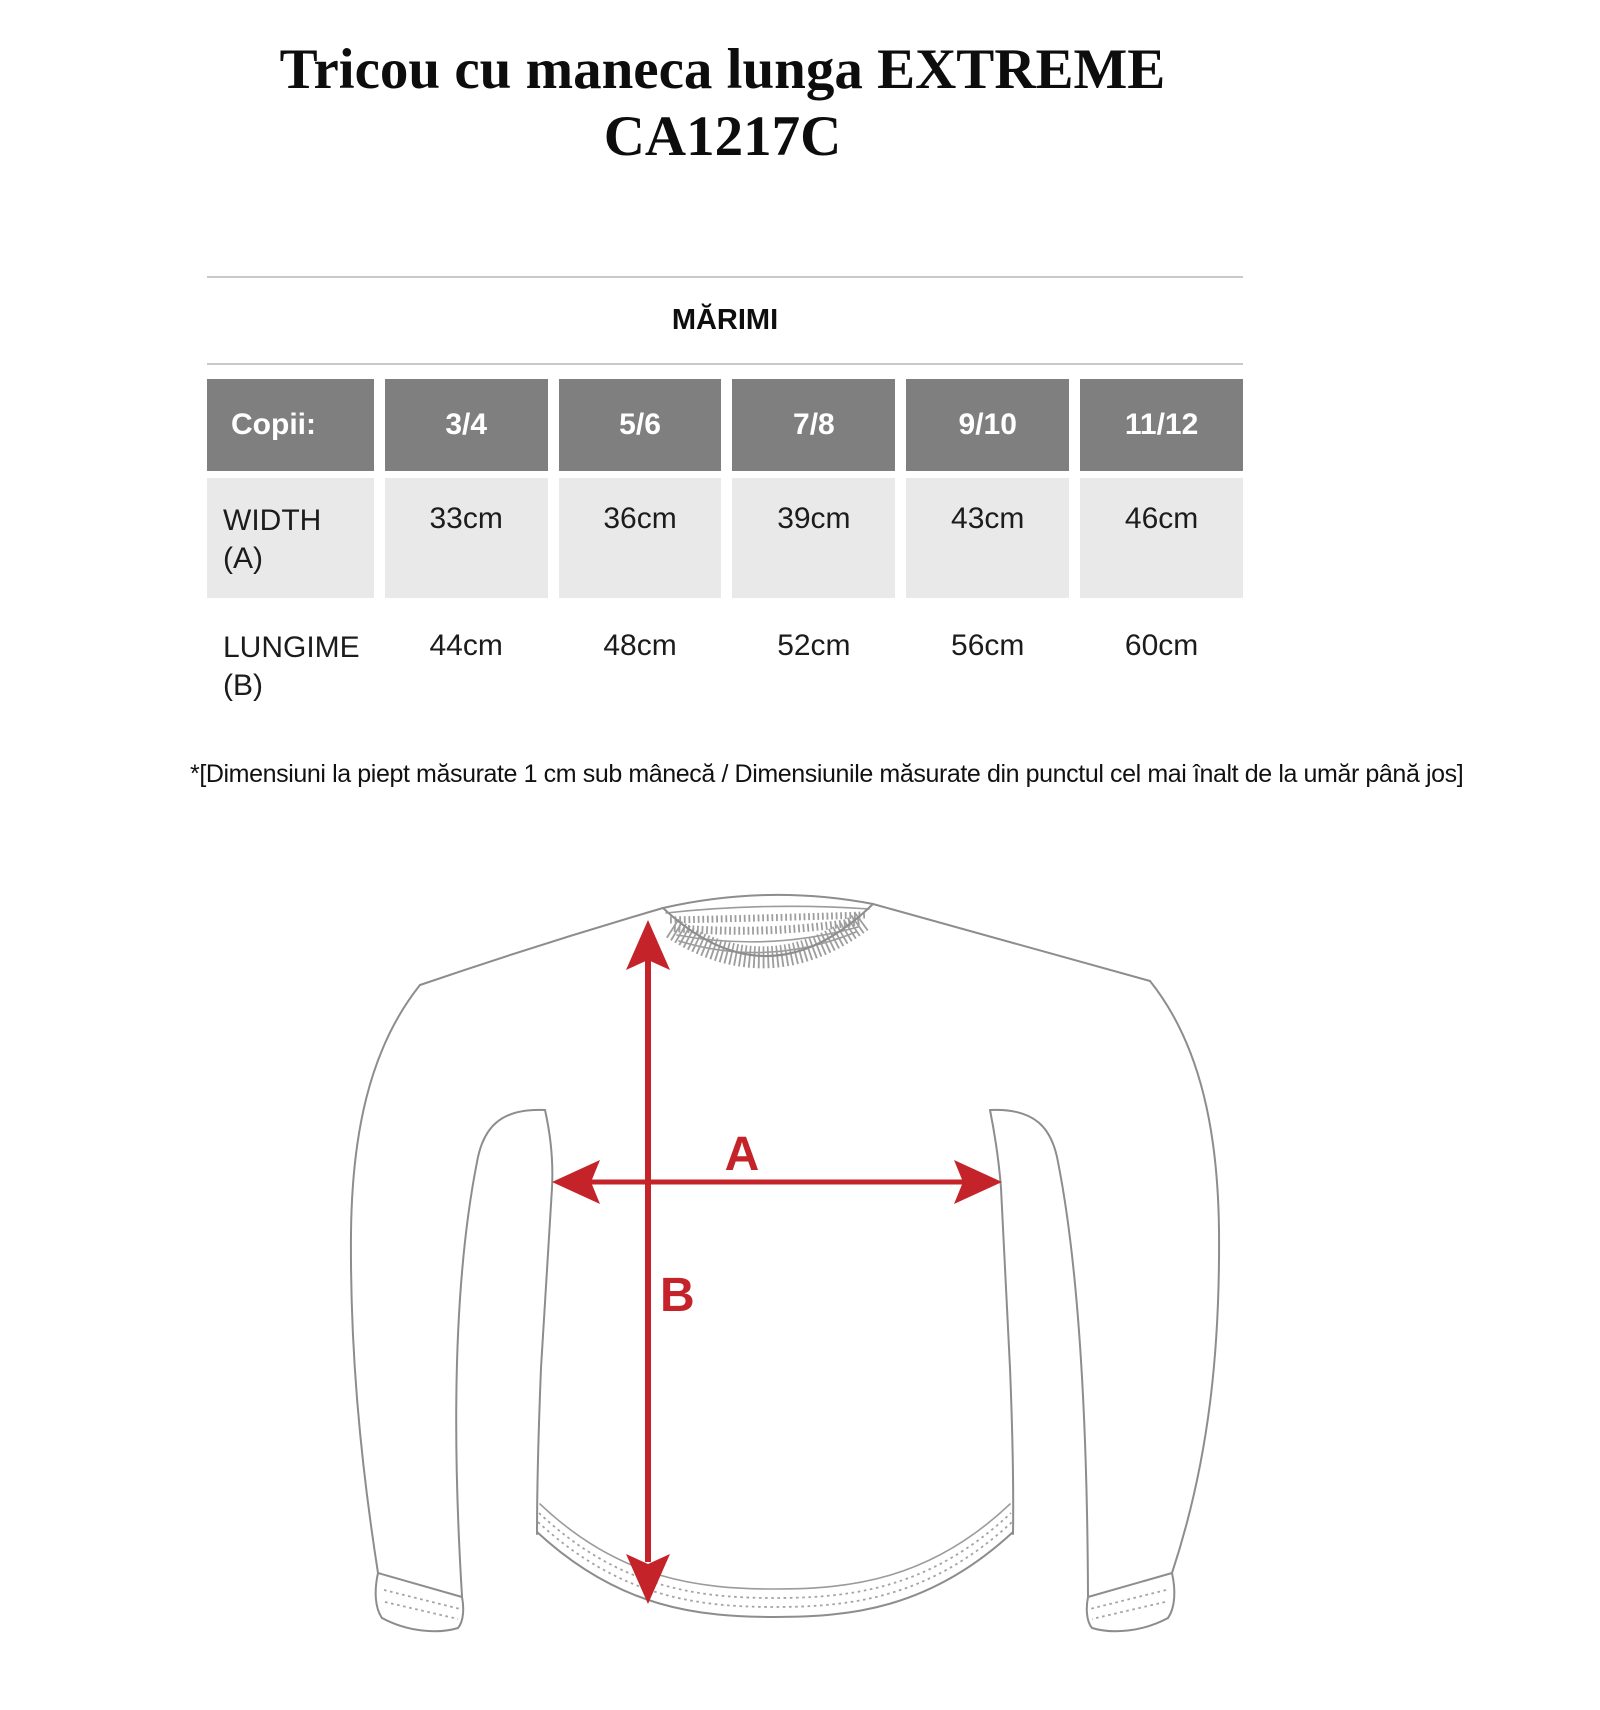 The image size is (1600, 1710). What do you see at coordinates (814, 538) in the screenshot?
I see `width-value-7-8: 39cm` at bounding box center [814, 538].